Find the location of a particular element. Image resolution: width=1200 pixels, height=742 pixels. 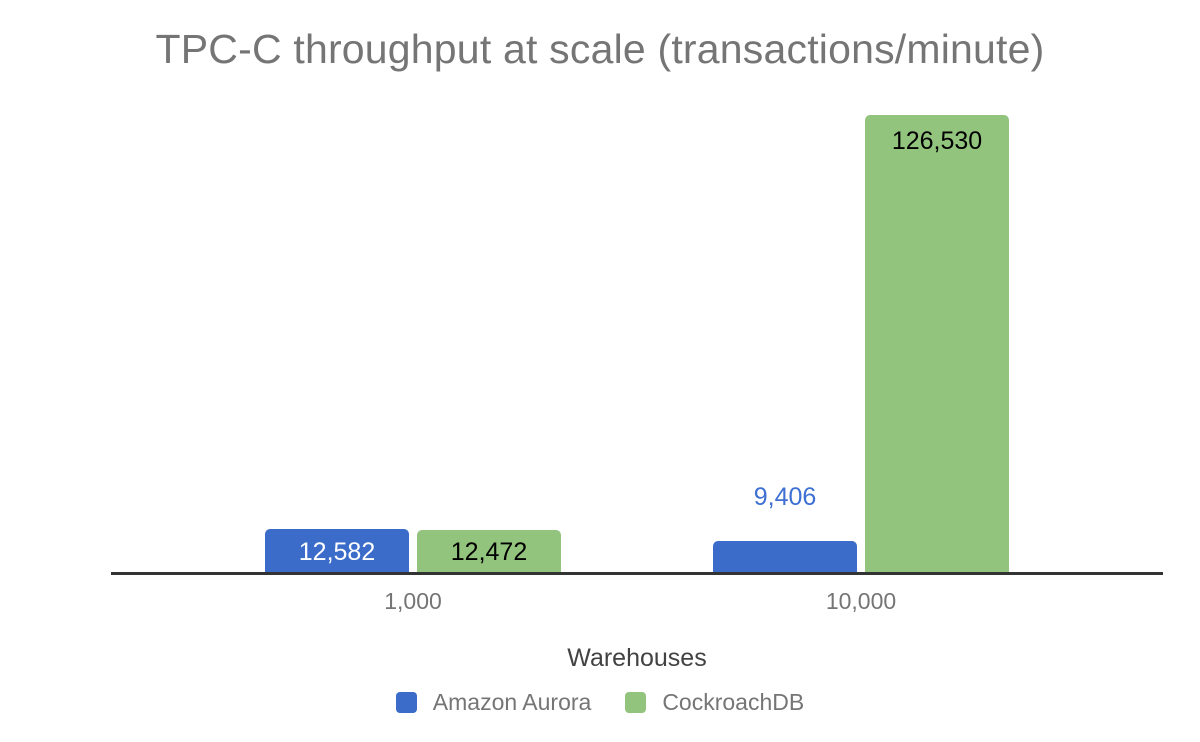

x-axis-line is located at coordinates (637, 573).